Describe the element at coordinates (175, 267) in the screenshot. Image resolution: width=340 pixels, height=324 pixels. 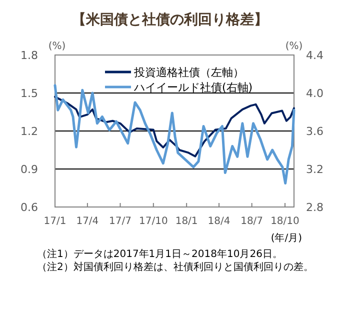
I see `text: （注2）対国債利回り格差は、社債利回りと国債利回りの差。` at that location.